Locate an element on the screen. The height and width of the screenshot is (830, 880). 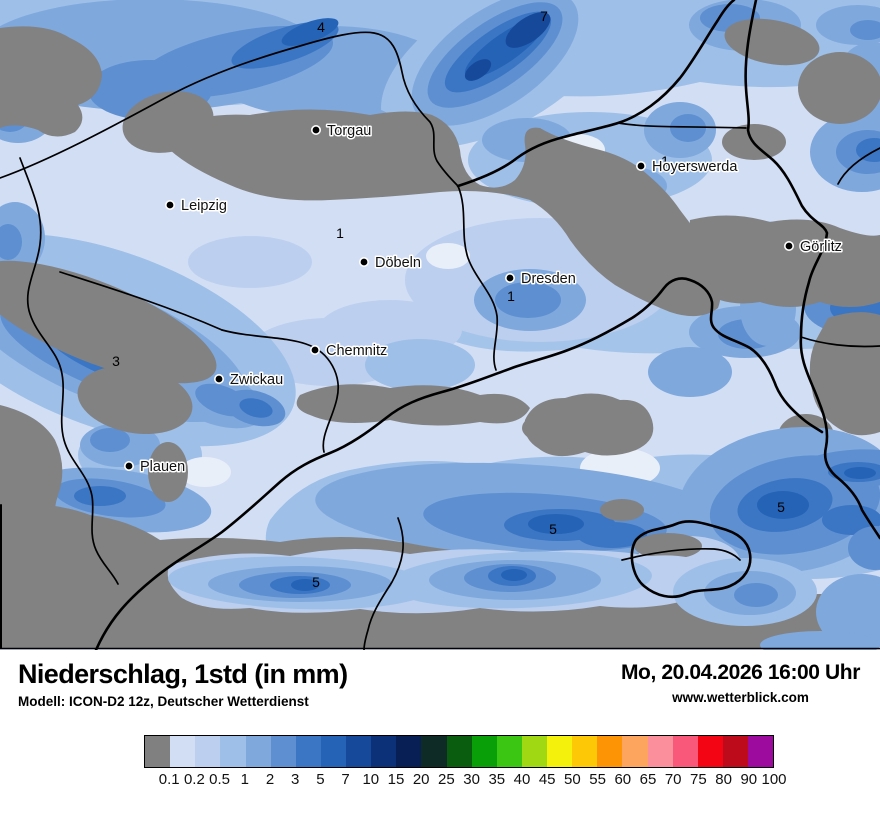
city-marker-chemnitz: Chemnitz is located at coordinates (349, 351).